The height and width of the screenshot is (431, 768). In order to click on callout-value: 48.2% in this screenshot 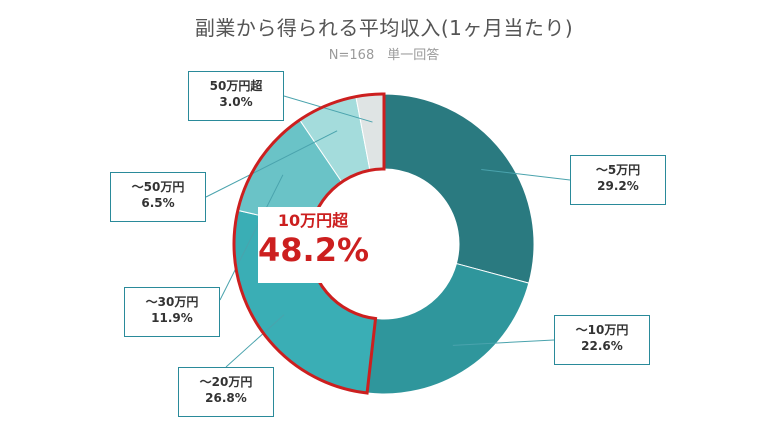, I will do `click(314, 250)`.